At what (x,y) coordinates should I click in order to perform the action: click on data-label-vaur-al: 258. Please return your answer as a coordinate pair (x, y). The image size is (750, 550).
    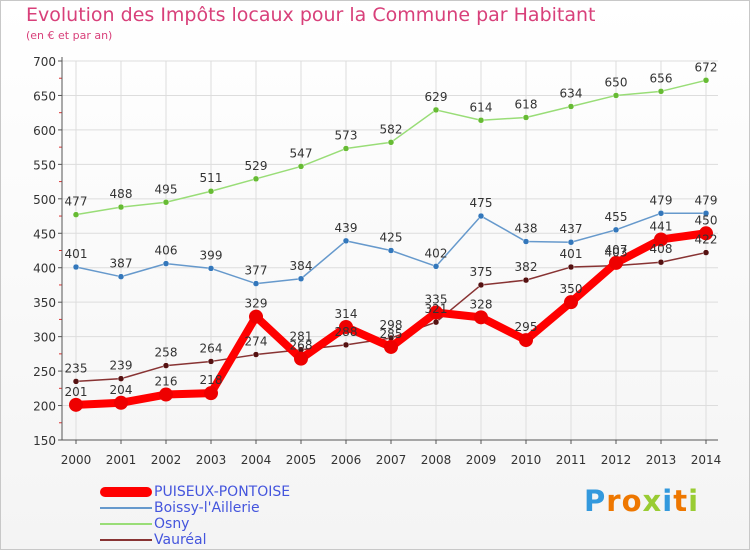
    Looking at the image, I should click on (166, 353).